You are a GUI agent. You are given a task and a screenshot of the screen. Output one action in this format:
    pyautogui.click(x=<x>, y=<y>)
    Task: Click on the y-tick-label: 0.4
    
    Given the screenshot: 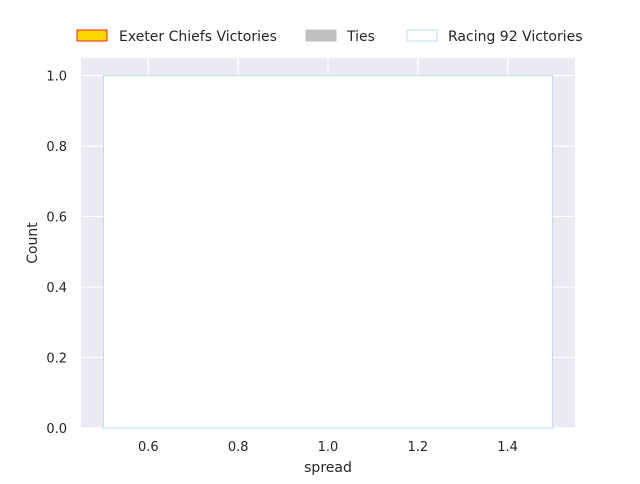 What is the action you would take?
    pyautogui.click(x=56, y=288)
    